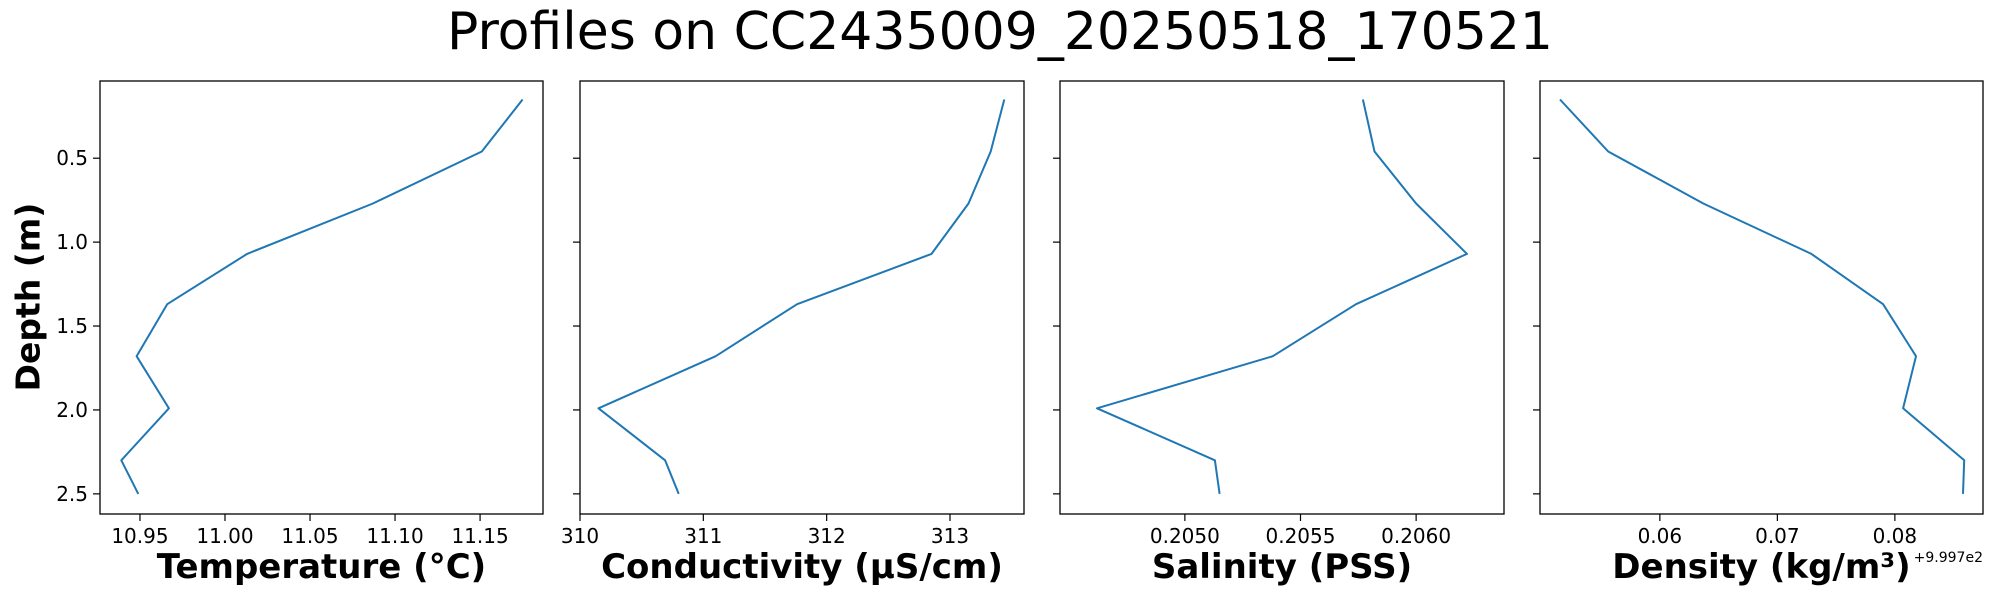 Image resolution: width=2000 pixels, height=600 pixels. What do you see at coordinates (72, 158) in the screenshot?
I see `y-tick-label: 0.5` at bounding box center [72, 158].